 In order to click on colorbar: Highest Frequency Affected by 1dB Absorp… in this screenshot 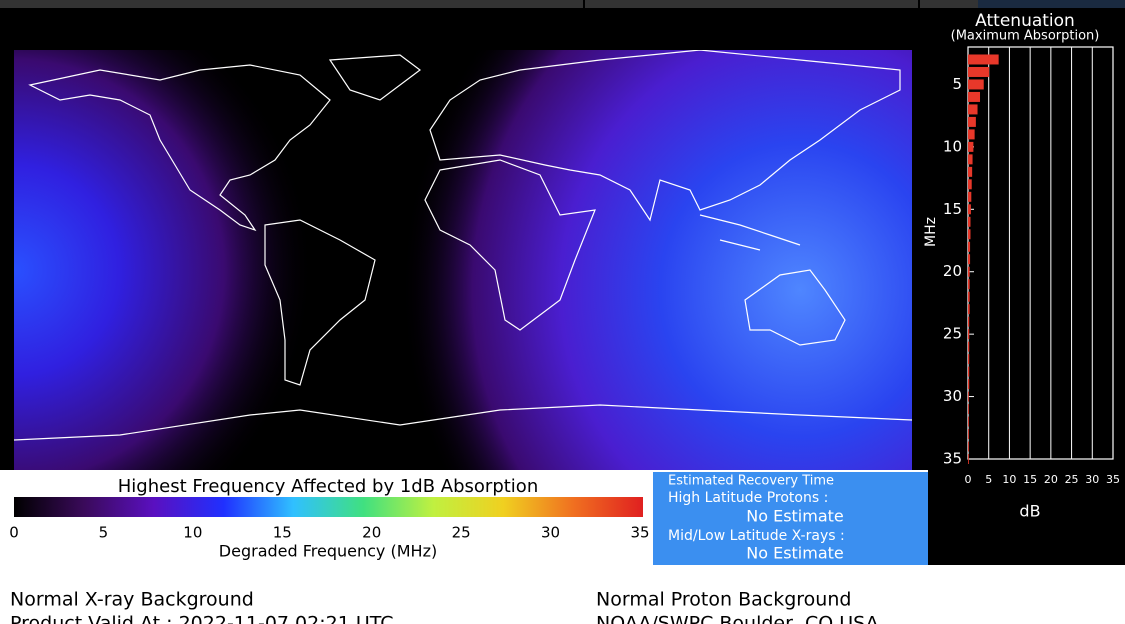, I will do `click(329, 518)`.